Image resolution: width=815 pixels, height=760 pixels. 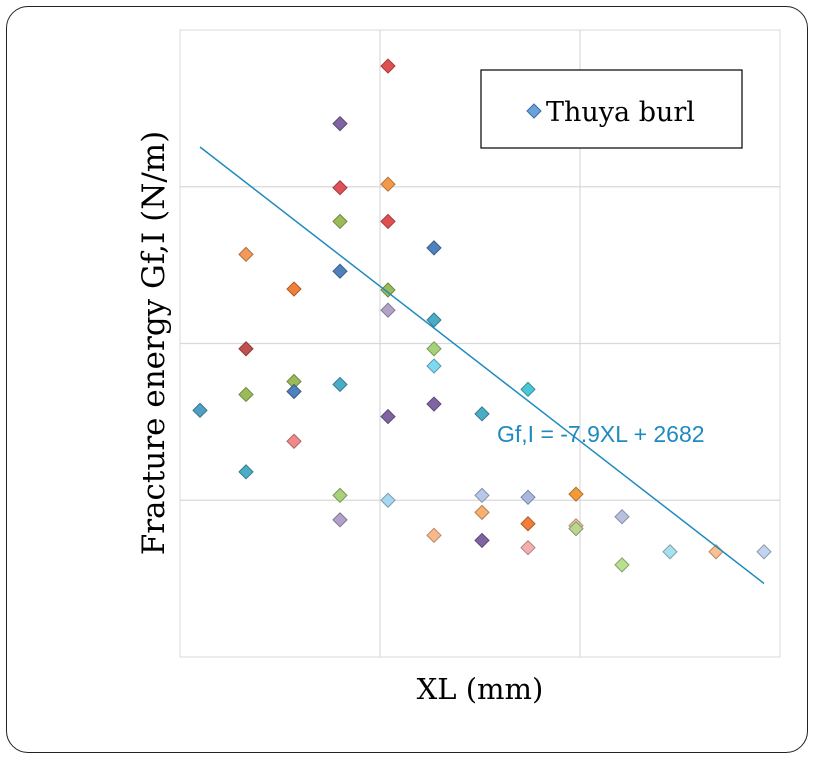 I want to click on x-axis-label: XL (mm), so click(x=480, y=689).